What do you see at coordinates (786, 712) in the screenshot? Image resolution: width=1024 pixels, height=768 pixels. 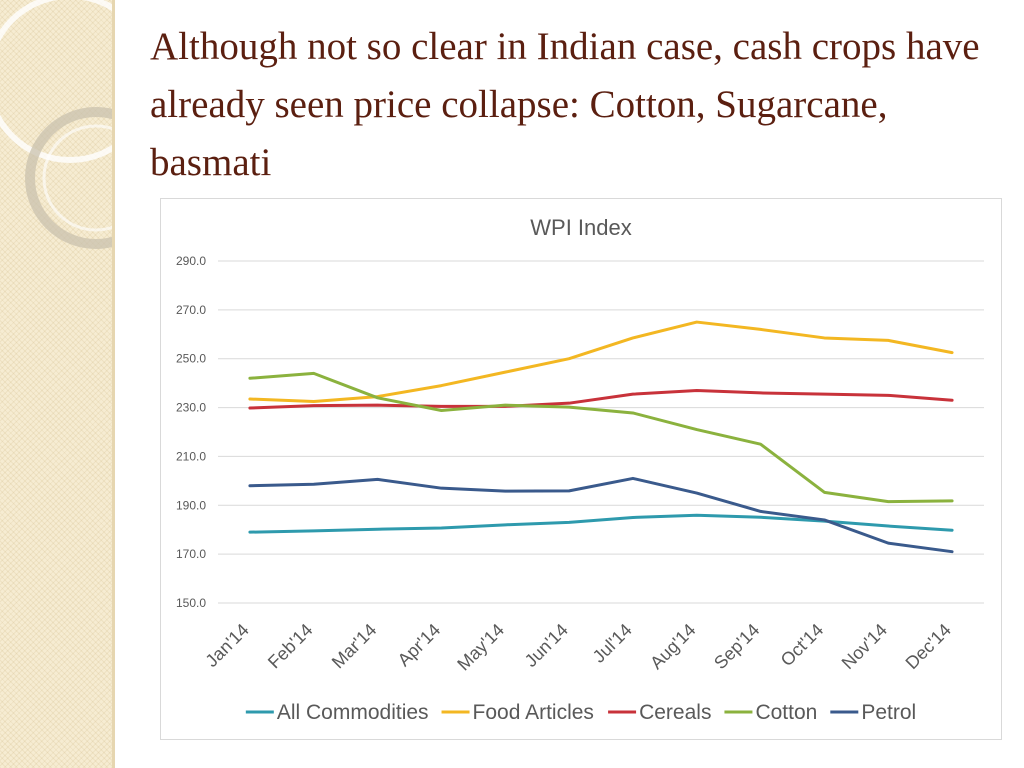 I see `legend-label-cotton: Cotton` at bounding box center [786, 712].